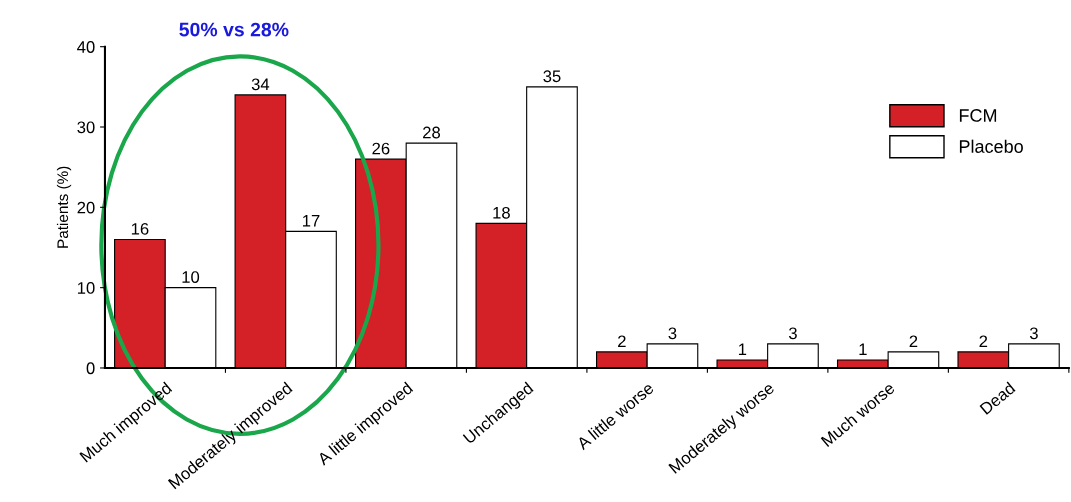 The height and width of the screenshot is (502, 1071). Describe the element at coordinates (86, 47) in the screenshot. I see `y-tick-label: 40` at that location.